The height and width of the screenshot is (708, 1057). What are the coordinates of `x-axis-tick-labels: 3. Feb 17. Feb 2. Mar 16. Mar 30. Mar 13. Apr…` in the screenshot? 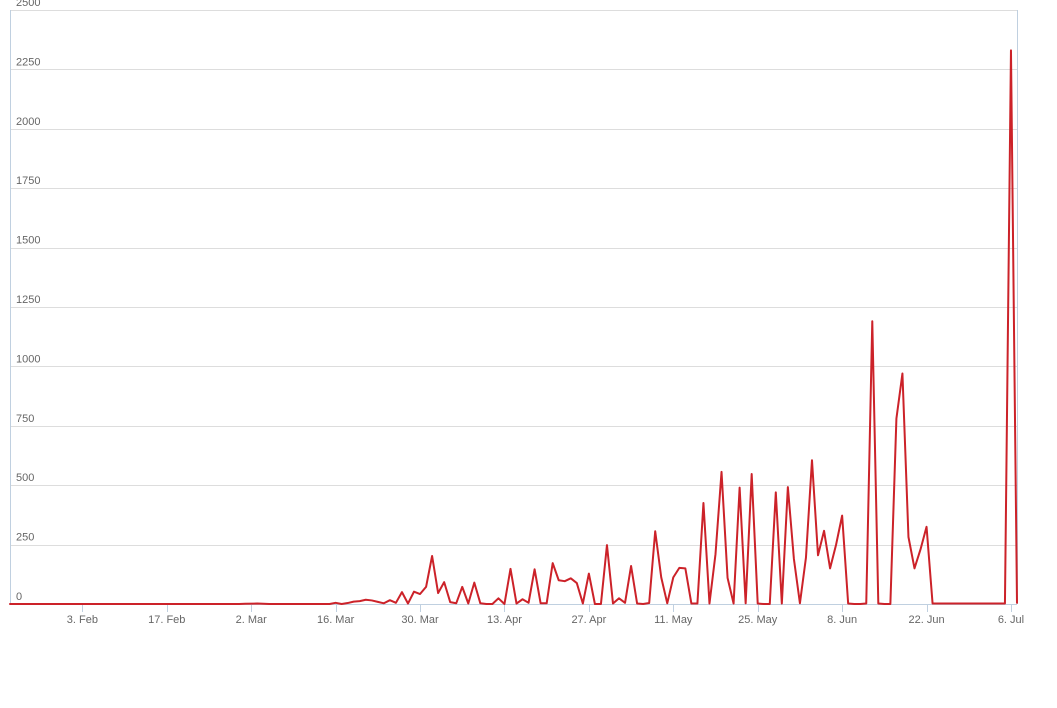 It's located at (545, 620).